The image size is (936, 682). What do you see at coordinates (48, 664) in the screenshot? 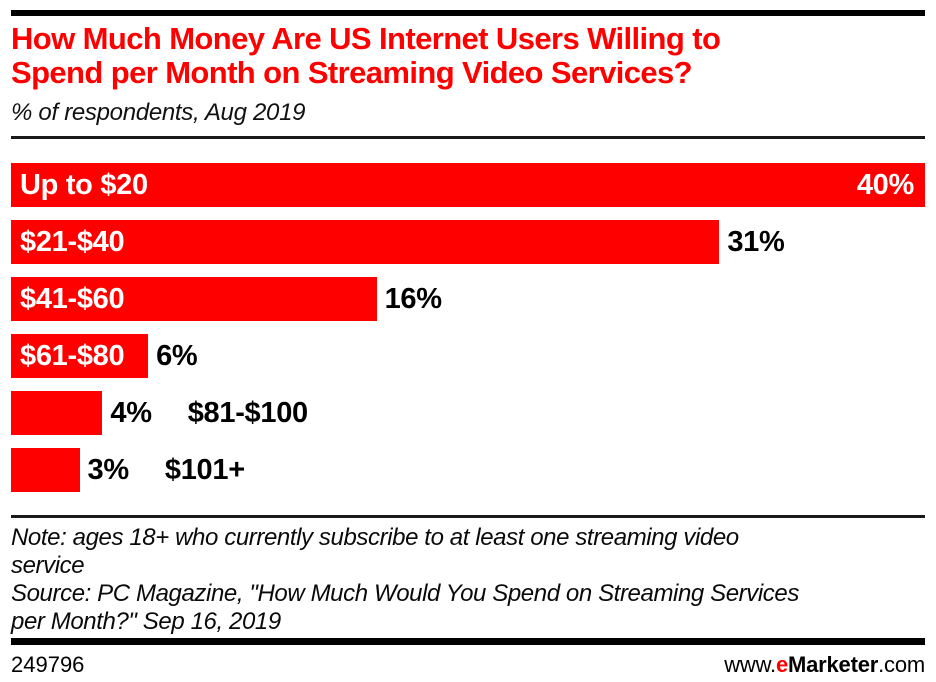
I see `chart-id: 249796` at bounding box center [48, 664].